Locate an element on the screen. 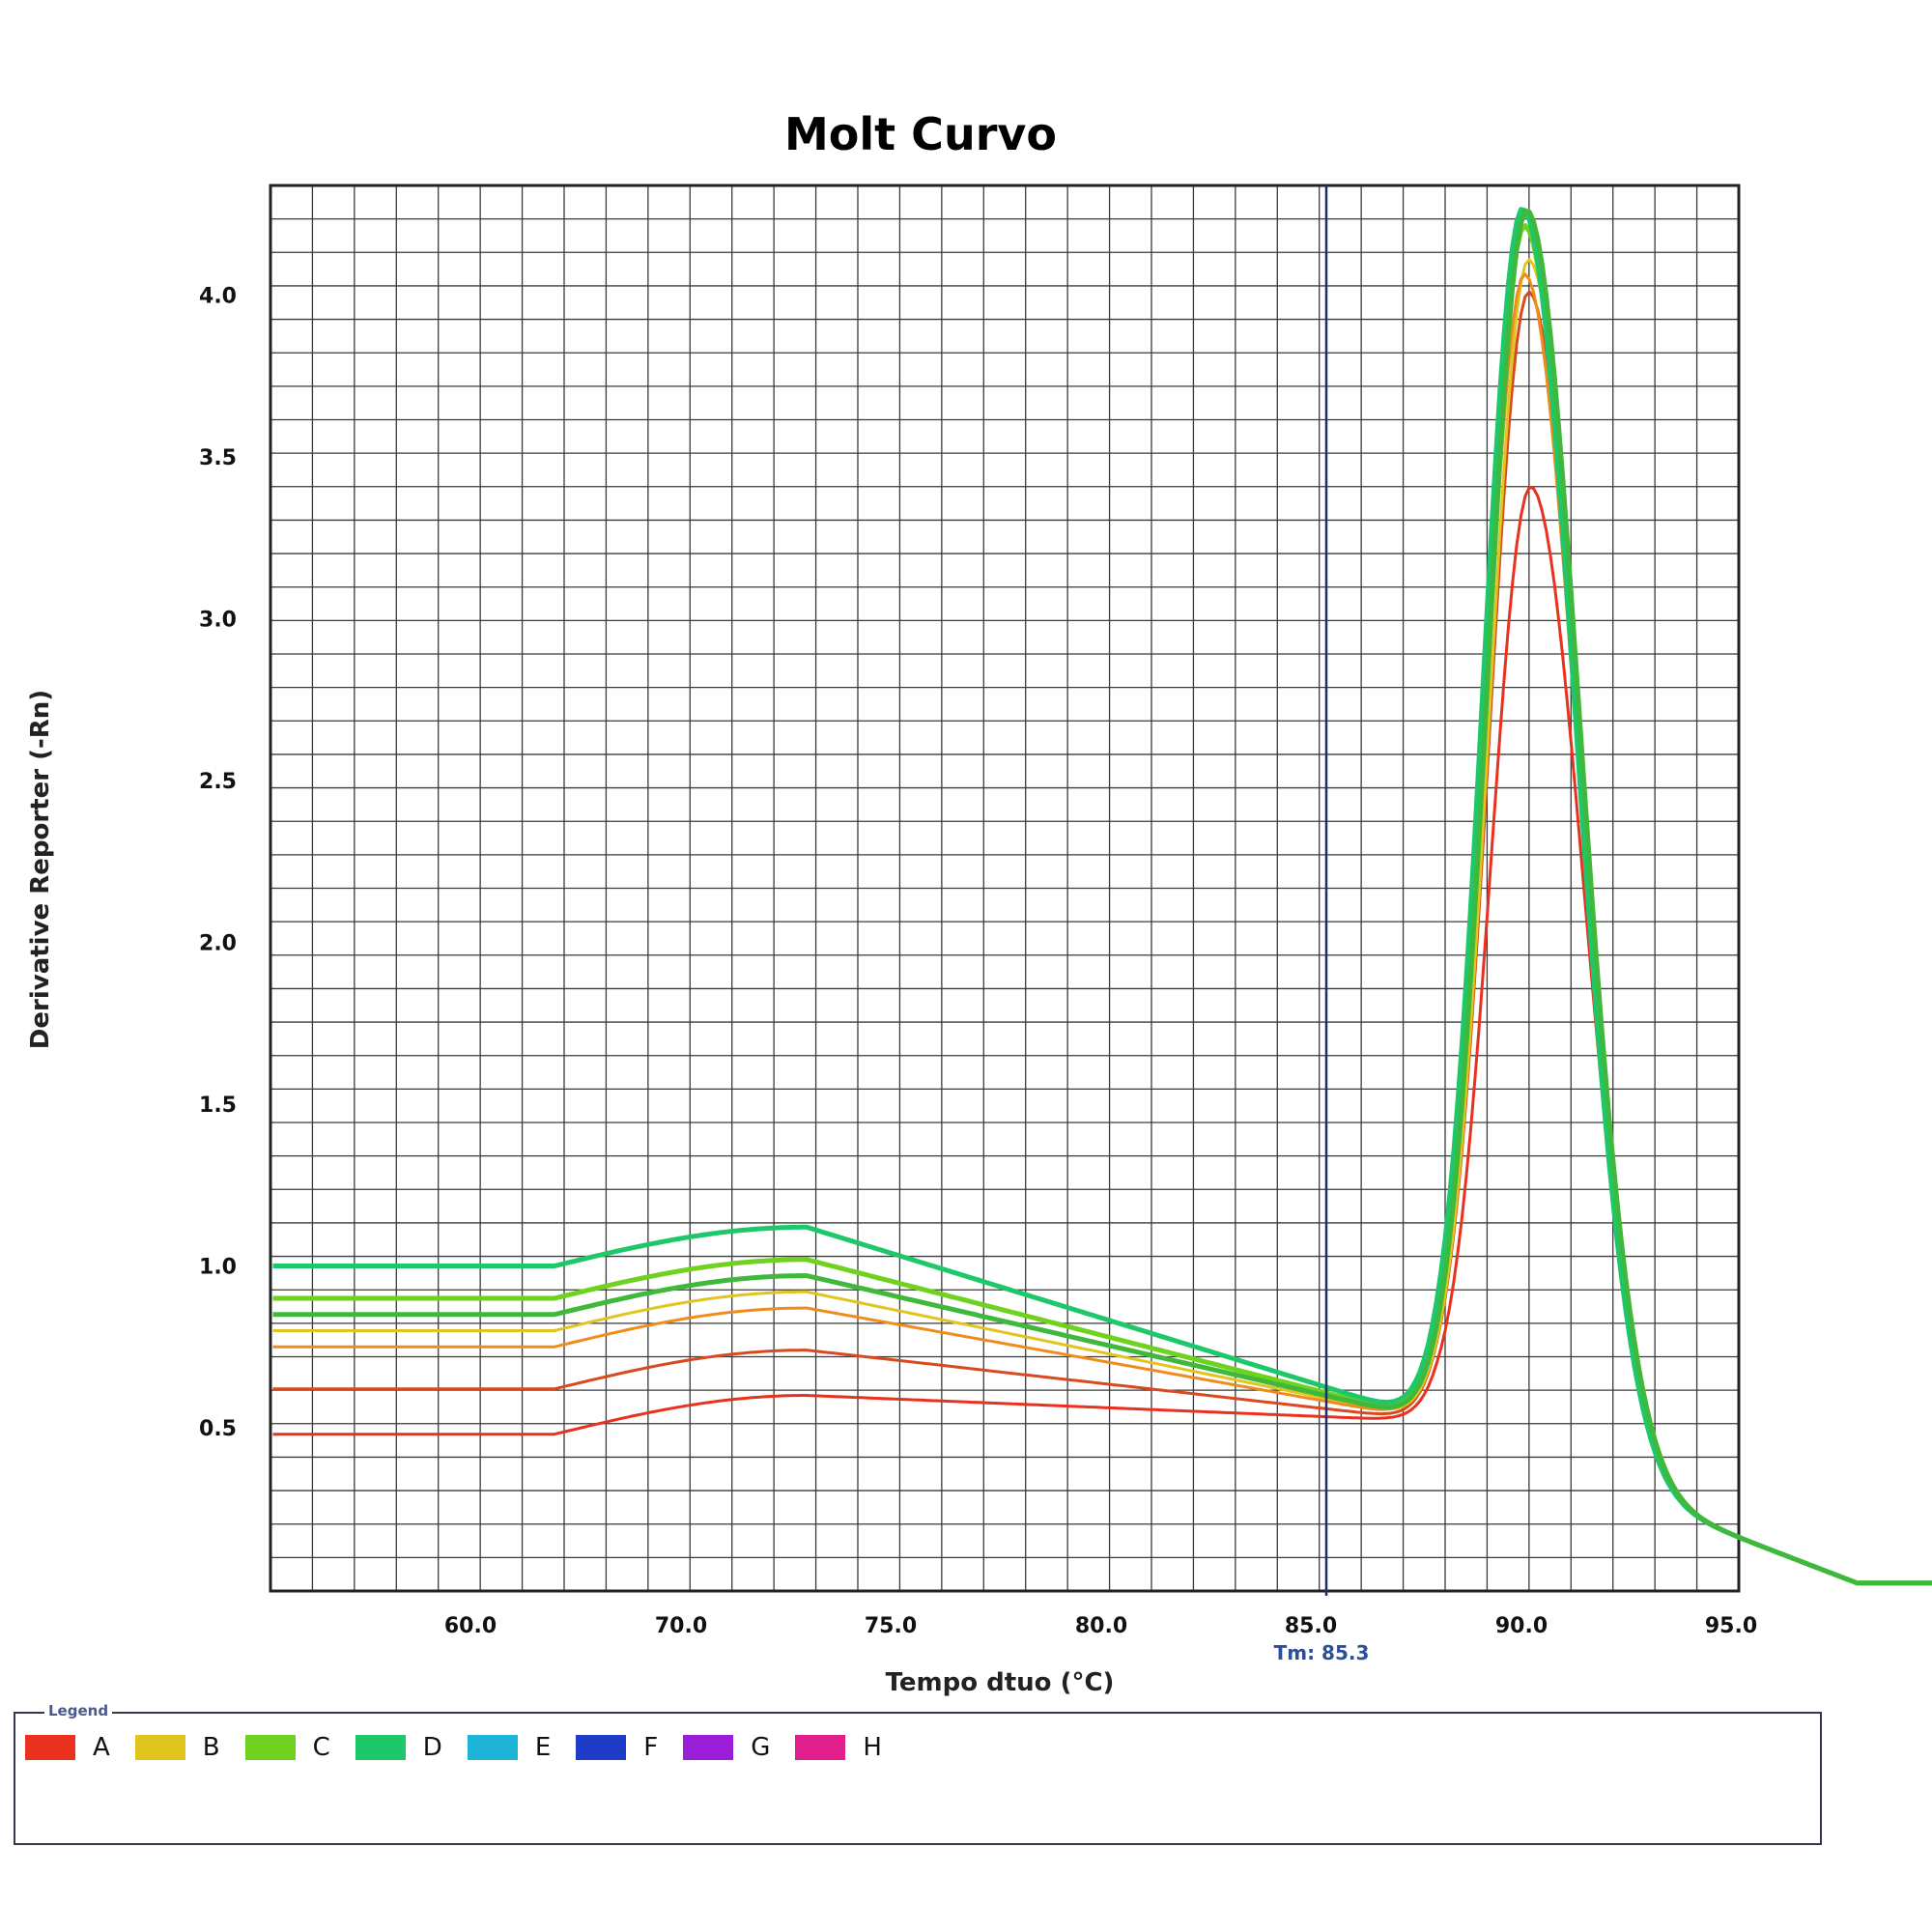 This screenshot has height=1932, width=1932. x-tick-label: 90.0 is located at coordinates (1521, 1626).